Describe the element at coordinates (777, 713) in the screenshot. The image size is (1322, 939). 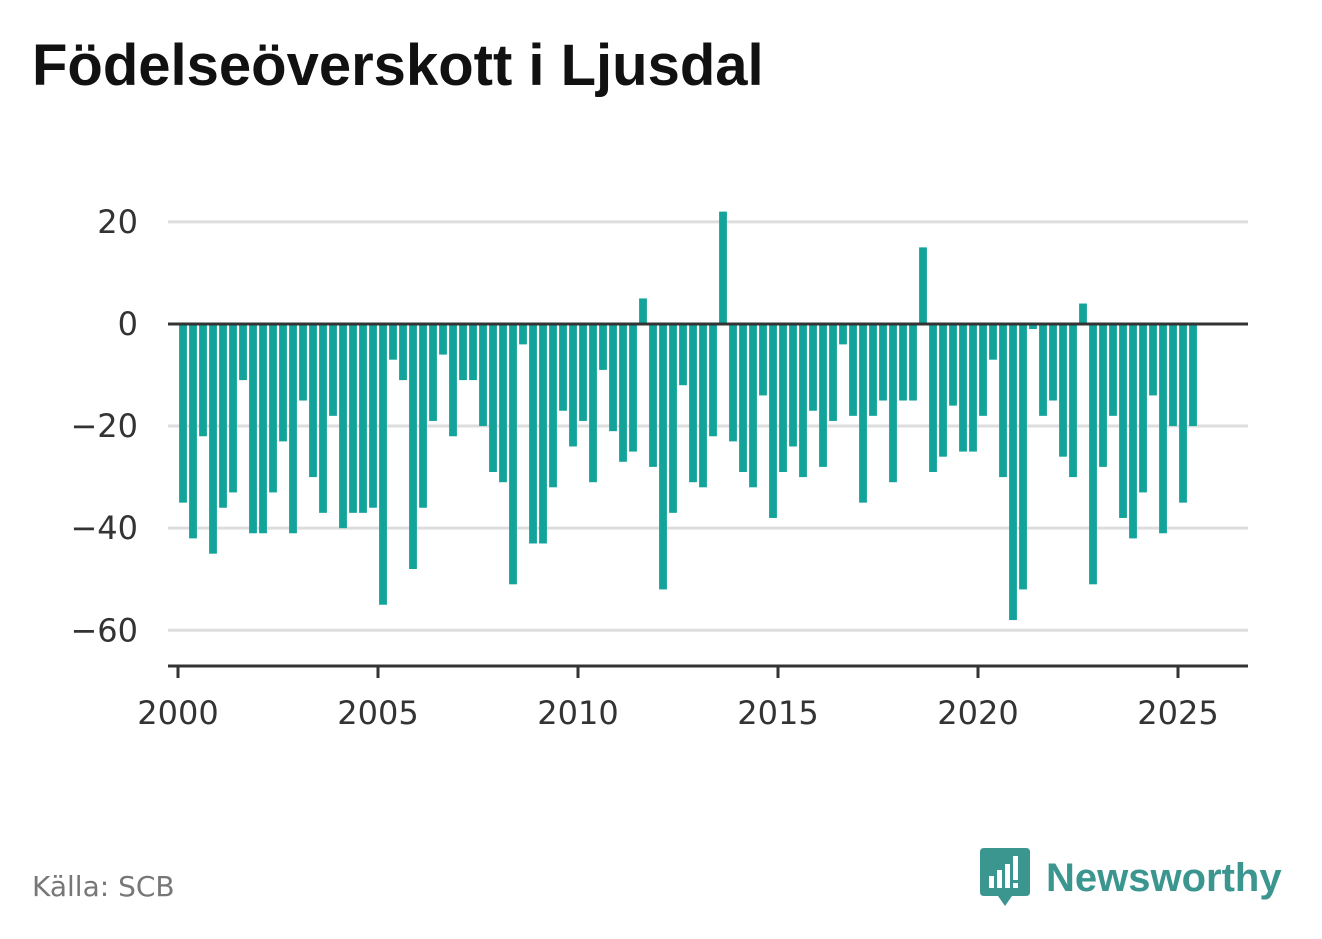
I see `x-tick-label: 2015` at that location.